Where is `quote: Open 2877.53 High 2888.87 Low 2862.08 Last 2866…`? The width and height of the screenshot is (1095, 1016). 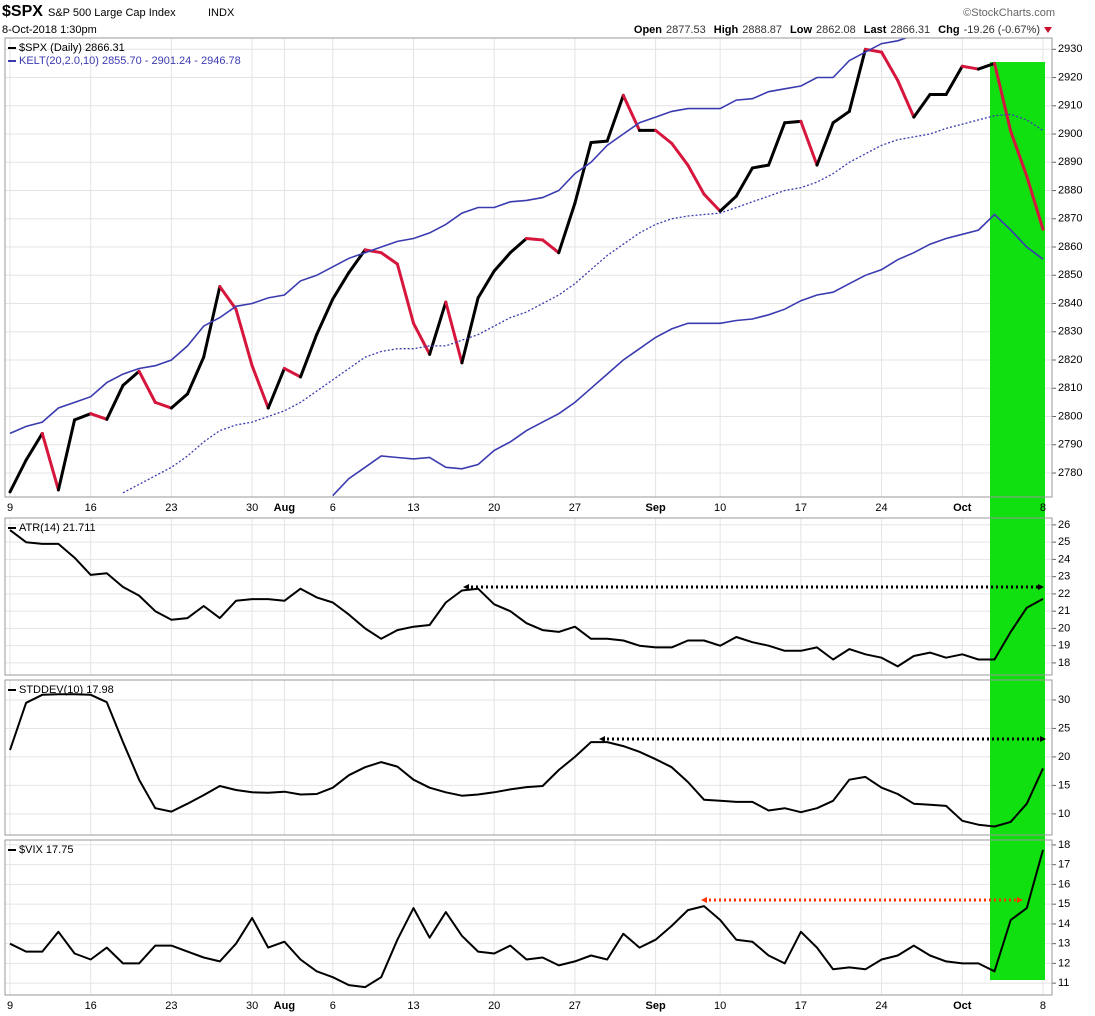 quote: Open 2877.53 High 2888.87 Low 2862.08 Last 2866… is located at coordinates (837, 30).